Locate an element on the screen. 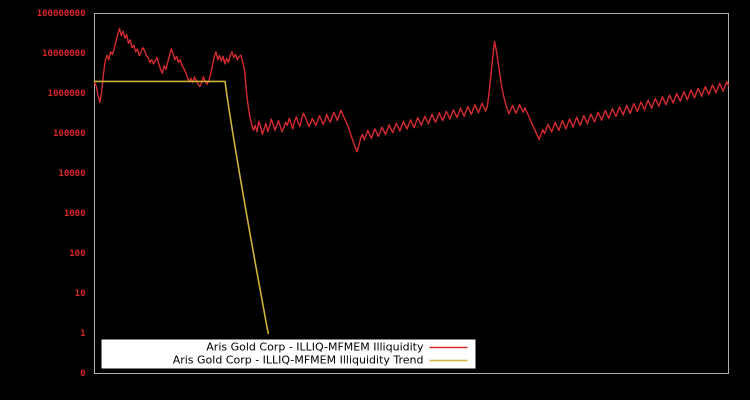  y-tick-label: 0 is located at coordinates (82, 374).